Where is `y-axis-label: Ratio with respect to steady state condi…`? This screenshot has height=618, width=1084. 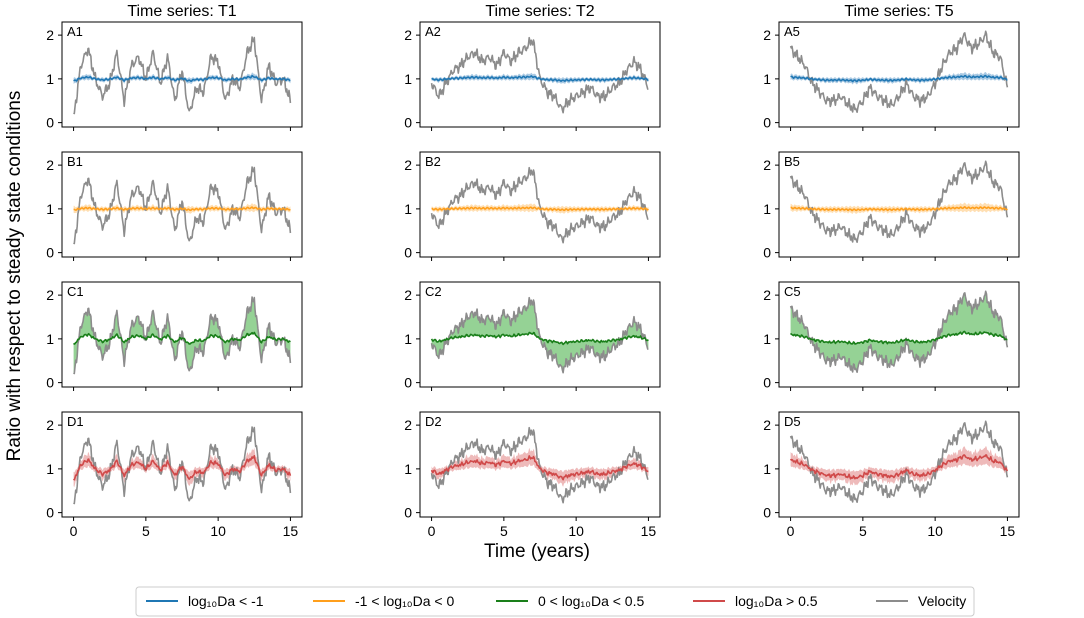
y-axis-label: Ratio with respect to steady state condi… is located at coordinates (14, 276).